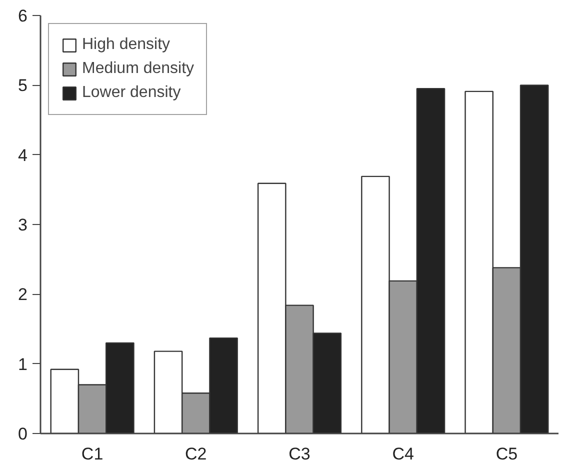 The width and height of the screenshot is (563, 468). What do you see at coordinates (403, 454) in the screenshot?
I see `x-tick-label: C4` at bounding box center [403, 454].